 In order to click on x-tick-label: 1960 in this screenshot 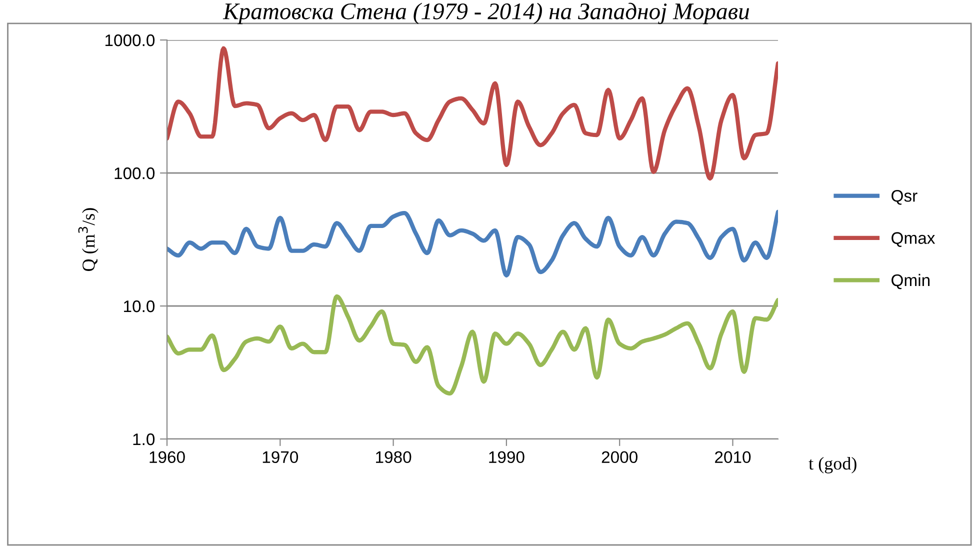, I will do `click(167, 457)`.